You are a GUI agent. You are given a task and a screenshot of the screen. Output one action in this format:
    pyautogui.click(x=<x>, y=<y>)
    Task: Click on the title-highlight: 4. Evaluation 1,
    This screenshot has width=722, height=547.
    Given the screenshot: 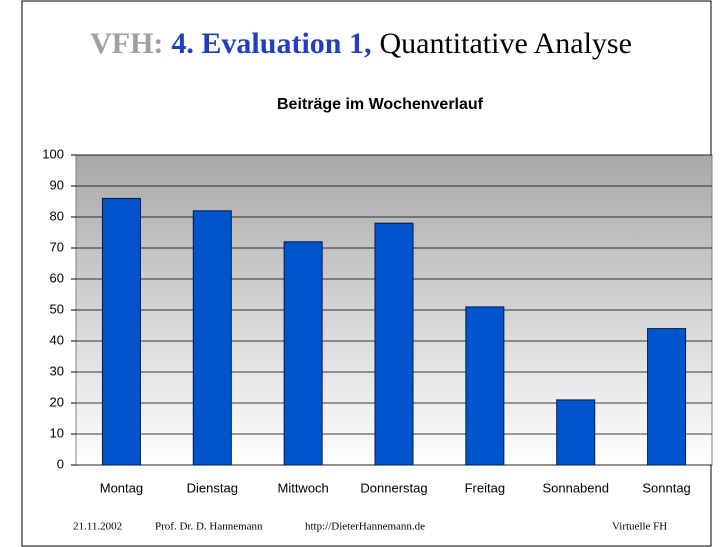 What is the action you would take?
    pyautogui.click(x=271, y=43)
    